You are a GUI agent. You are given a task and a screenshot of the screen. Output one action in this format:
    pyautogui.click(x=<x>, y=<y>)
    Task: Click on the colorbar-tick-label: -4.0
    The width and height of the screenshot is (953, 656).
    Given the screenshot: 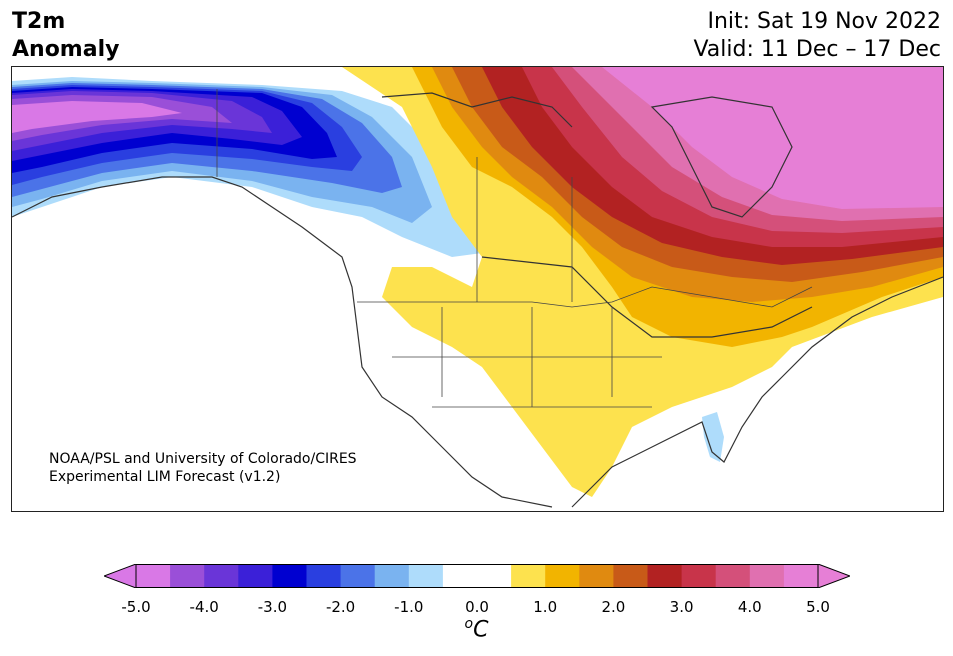 What is the action you would take?
    pyautogui.click(x=204, y=607)
    